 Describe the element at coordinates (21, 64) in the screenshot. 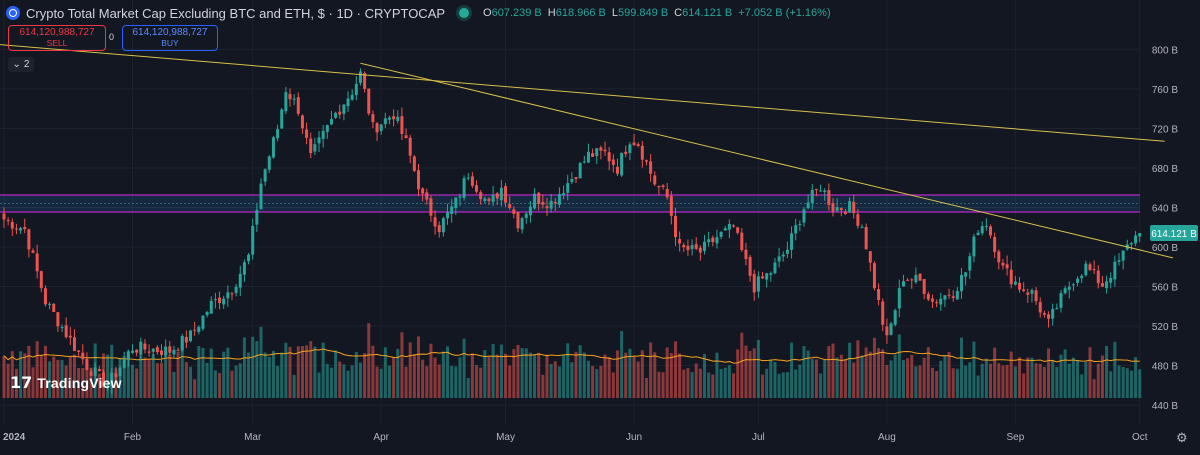

I see `indicators-toggle: ⌄ 2` at that location.